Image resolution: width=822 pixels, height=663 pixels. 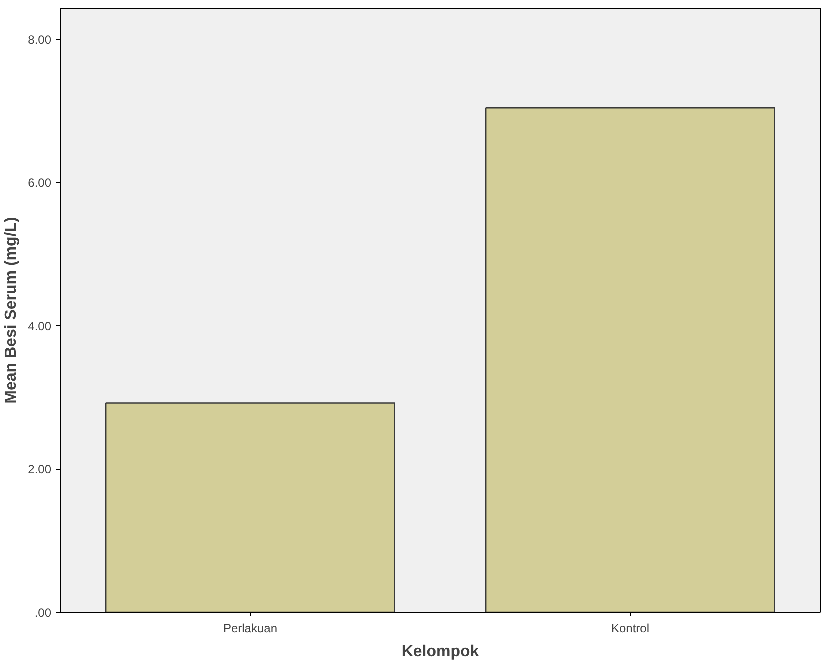 I want to click on y-tick-label: 2.00, so click(x=40, y=469).